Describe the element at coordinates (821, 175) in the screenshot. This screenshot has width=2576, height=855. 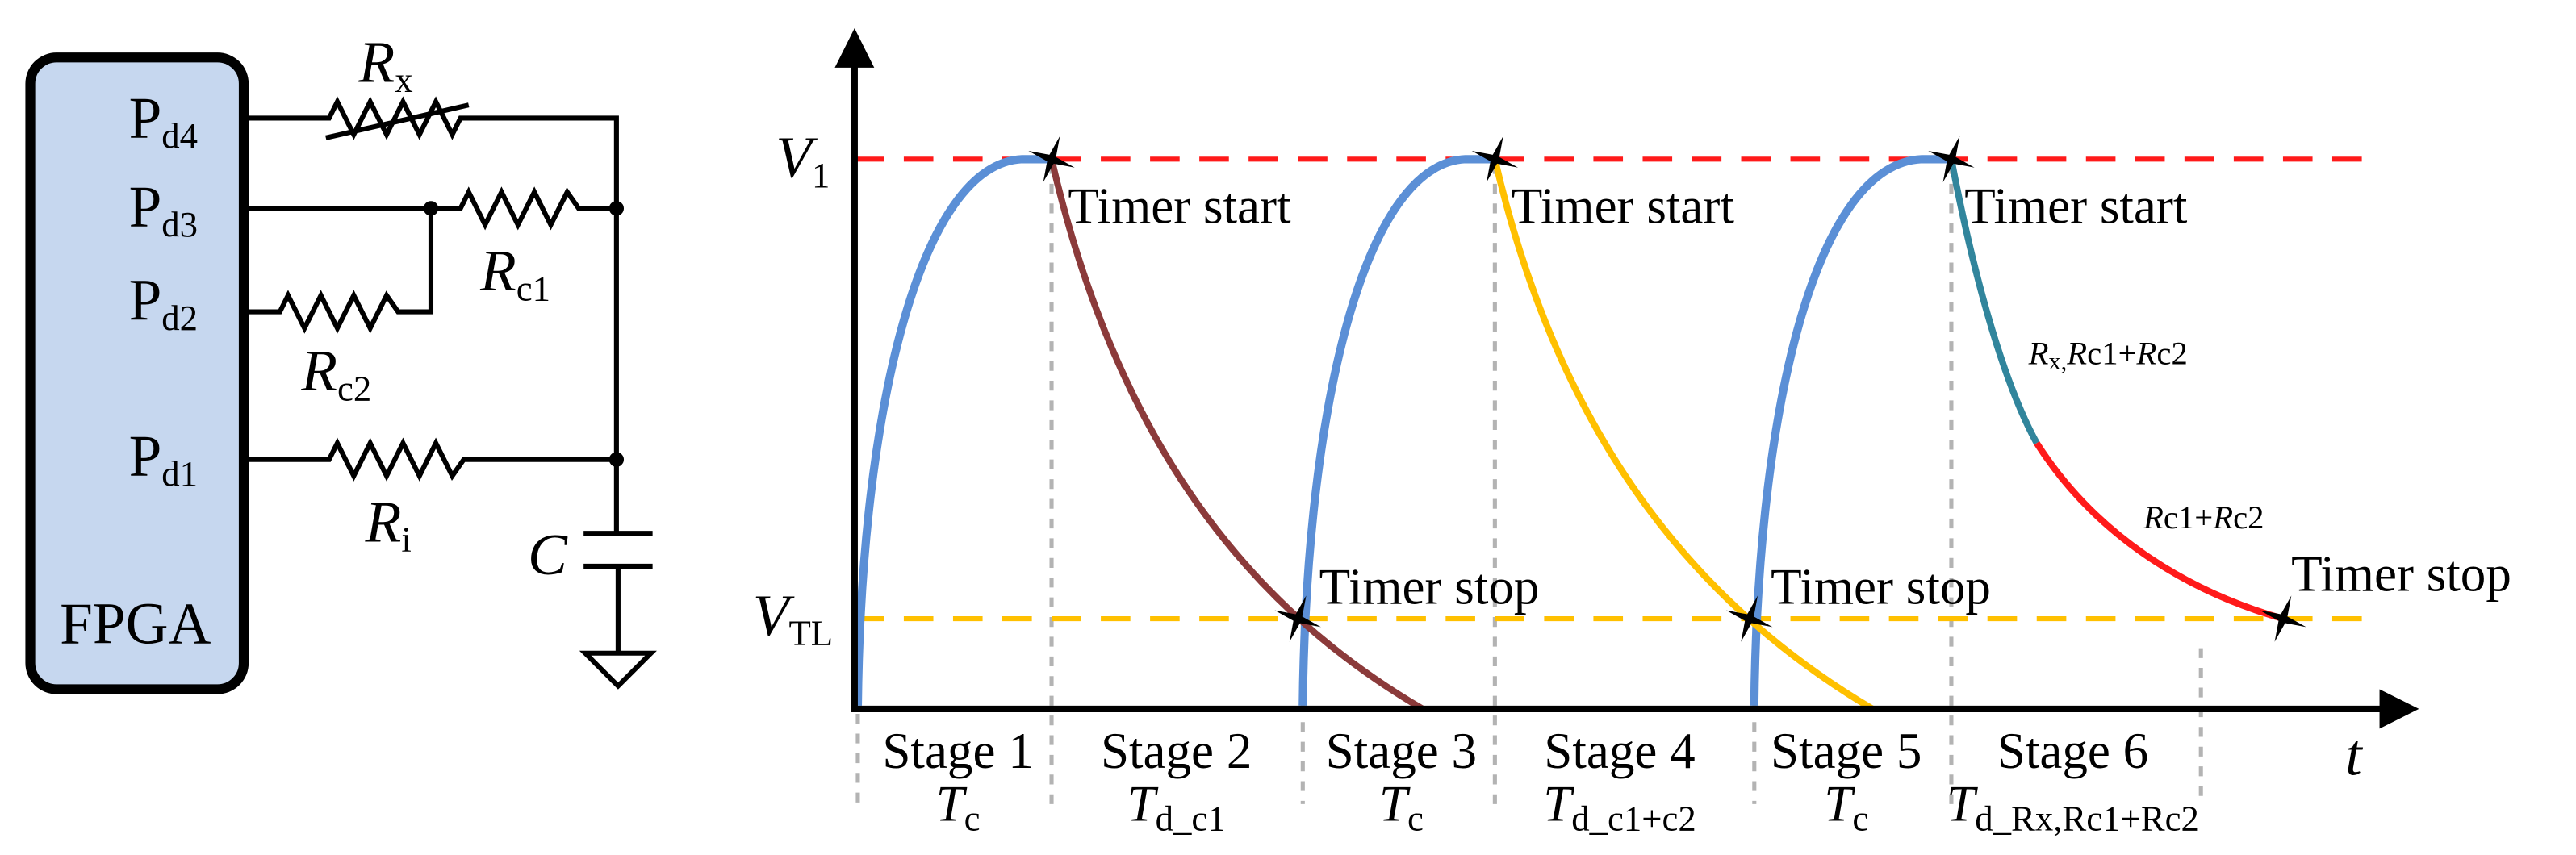
I see `level-label: 1` at that location.